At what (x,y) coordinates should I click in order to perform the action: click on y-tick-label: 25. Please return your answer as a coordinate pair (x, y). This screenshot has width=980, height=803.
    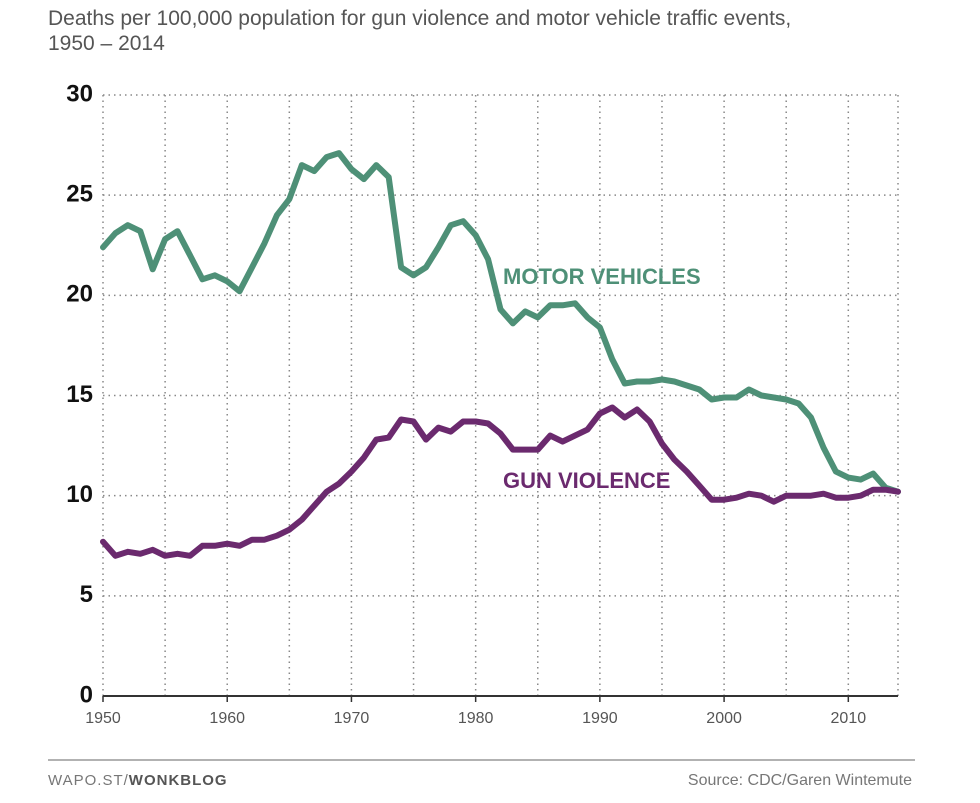
    Looking at the image, I should click on (79, 194).